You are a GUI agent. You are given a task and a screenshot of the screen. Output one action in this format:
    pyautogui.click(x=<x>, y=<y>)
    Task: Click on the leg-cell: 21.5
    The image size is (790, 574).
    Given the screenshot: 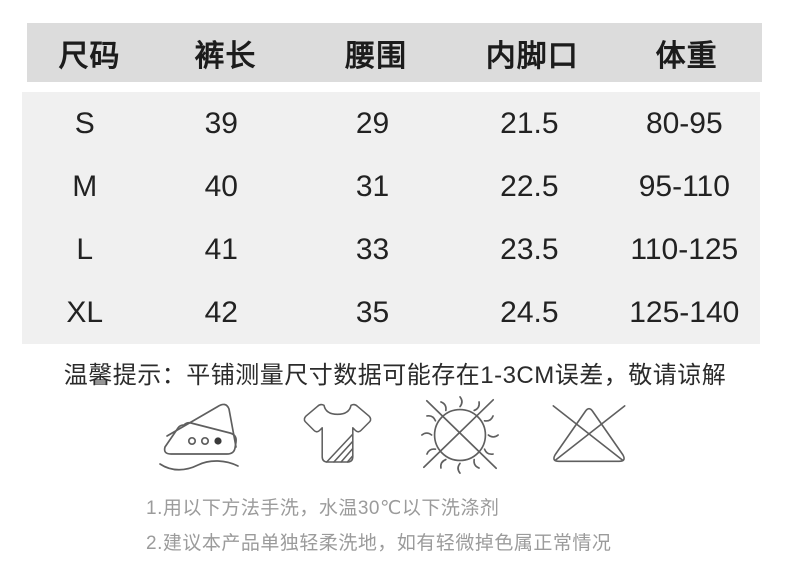 What is the action you would take?
    pyautogui.click(x=529, y=123)
    